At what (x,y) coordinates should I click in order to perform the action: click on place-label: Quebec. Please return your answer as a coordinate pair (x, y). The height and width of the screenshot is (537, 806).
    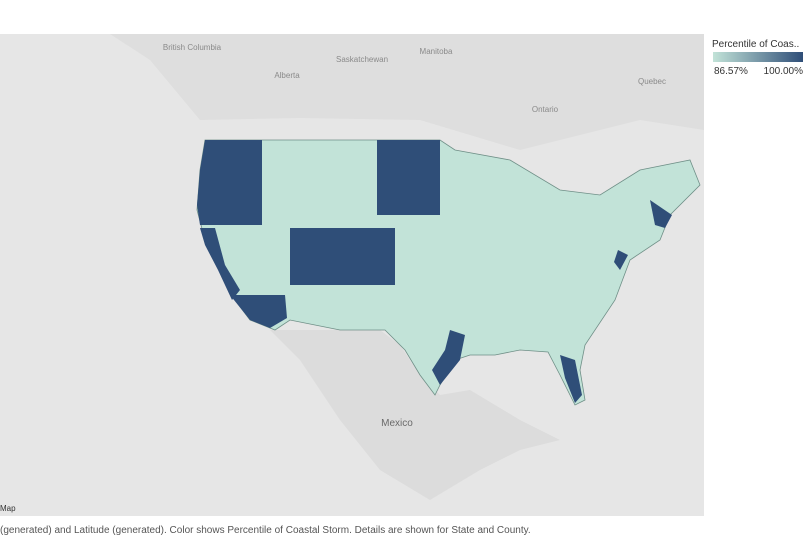
    Looking at the image, I should click on (652, 81).